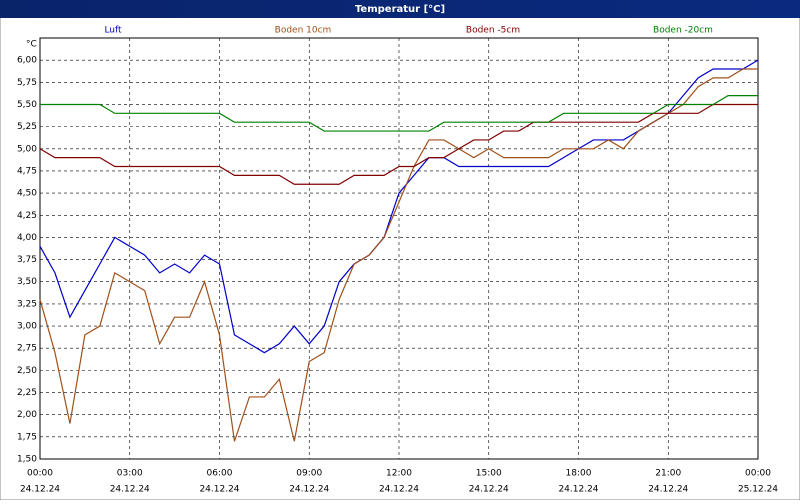 Image resolution: width=800 pixels, height=504 pixels. I want to click on legend-entry: Boden 10cm, so click(303, 31).